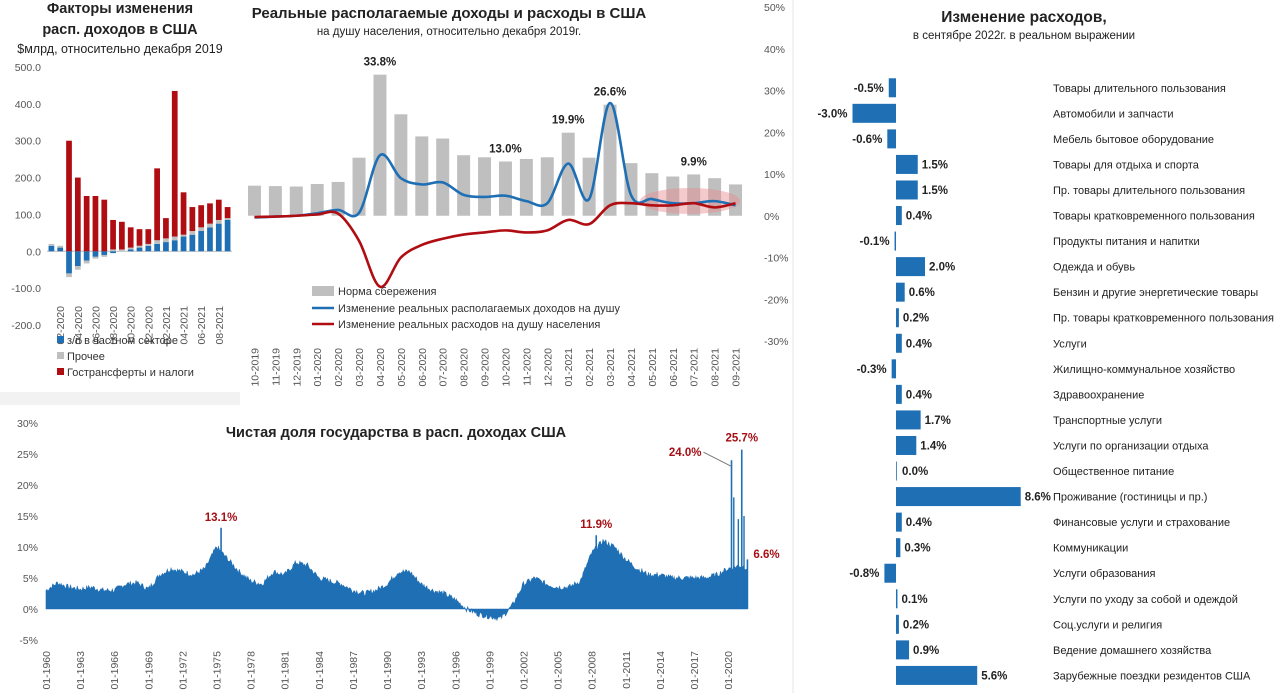  What do you see at coordinates (27, 517) in the screenshot?
I see `y-tick-label: 15%` at bounding box center [27, 517].